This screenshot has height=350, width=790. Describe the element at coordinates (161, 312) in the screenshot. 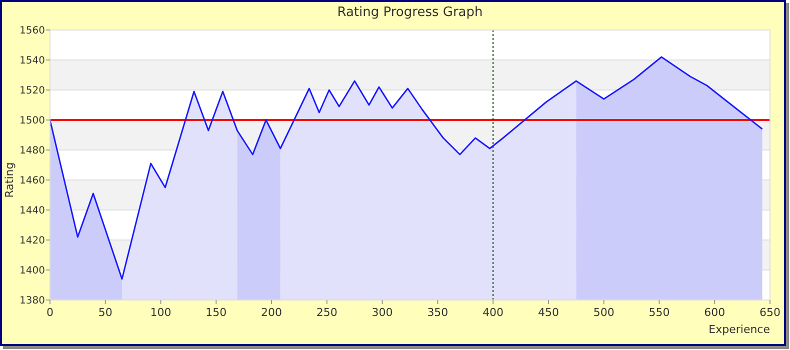

I see `x-tick-label: 100` at that location.